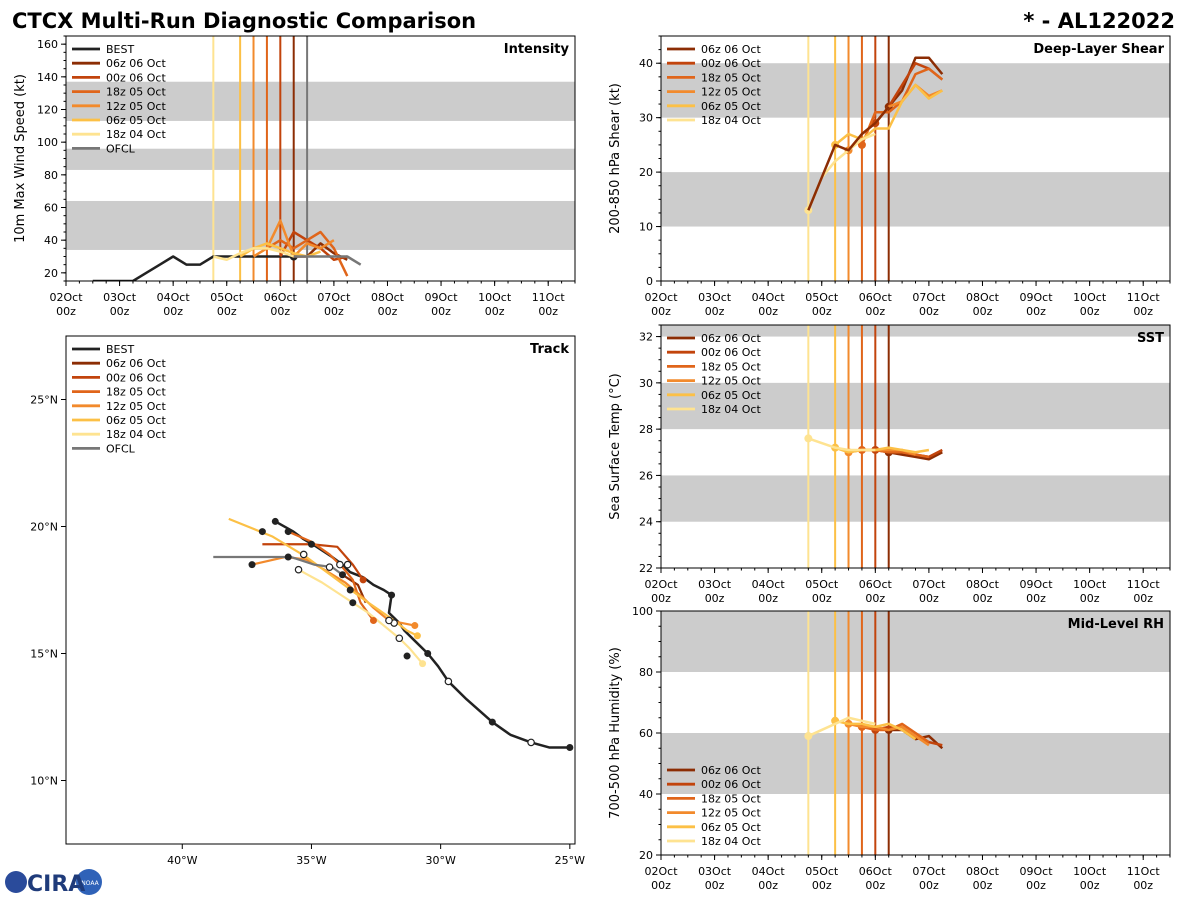 This screenshot has width=1200, height=900. I want to click on shear-legend-label: 06z 05 Oct, so click(731, 106).